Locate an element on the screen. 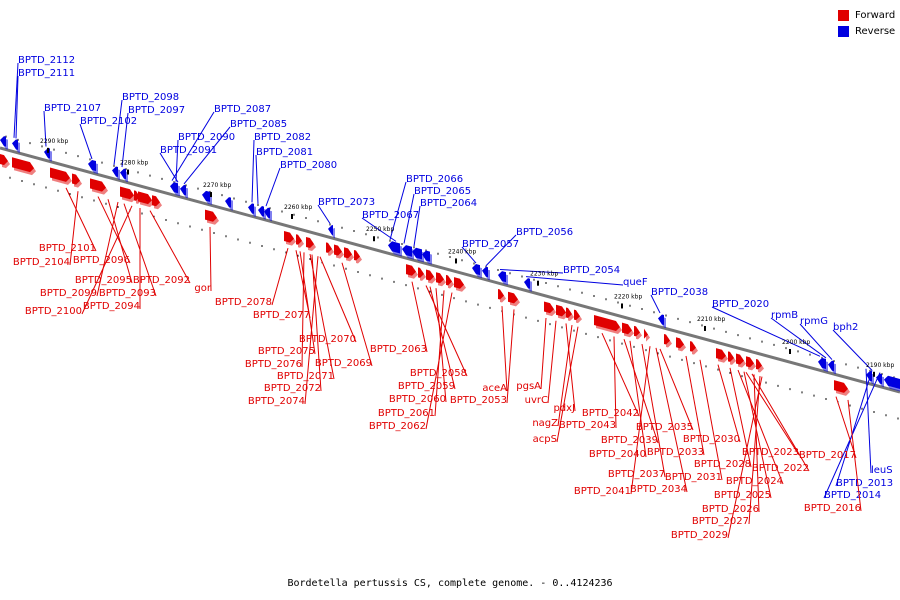 This screenshot has height=600, width=900. forward-gene-label: BPTD_2024 is located at coordinates (754, 481).